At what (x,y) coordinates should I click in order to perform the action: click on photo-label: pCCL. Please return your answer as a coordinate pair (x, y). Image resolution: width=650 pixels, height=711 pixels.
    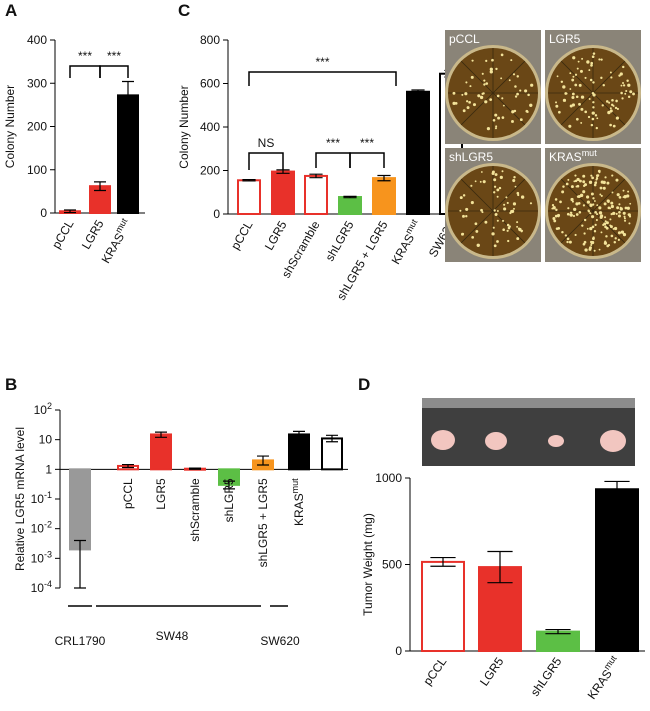
    Looking at the image, I should click on (464, 39).